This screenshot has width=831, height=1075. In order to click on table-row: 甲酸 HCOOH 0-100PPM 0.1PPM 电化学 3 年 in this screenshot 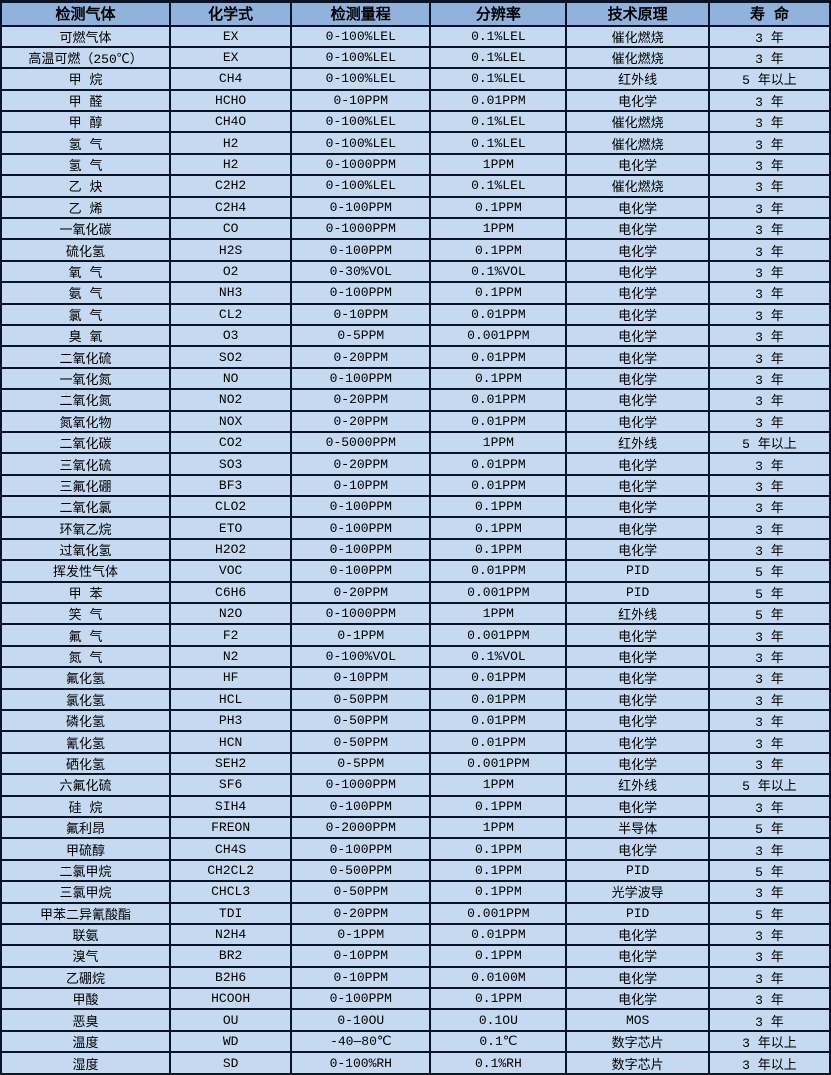, I will do `click(415, 999)`.